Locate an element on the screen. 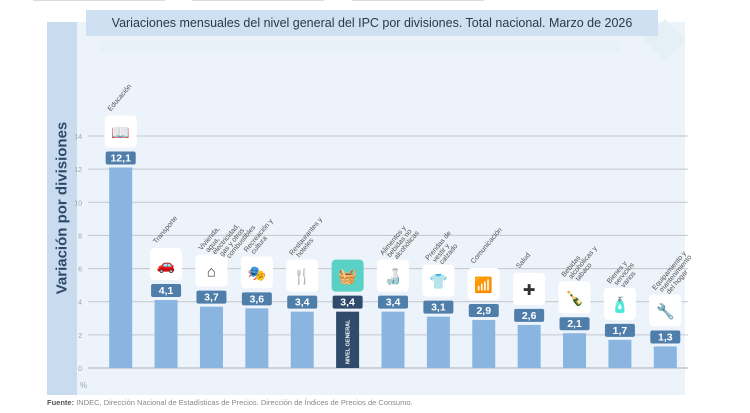 The height and width of the screenshot is (413, 750). data-label: 2,9 is located at coordinates (483, 311).